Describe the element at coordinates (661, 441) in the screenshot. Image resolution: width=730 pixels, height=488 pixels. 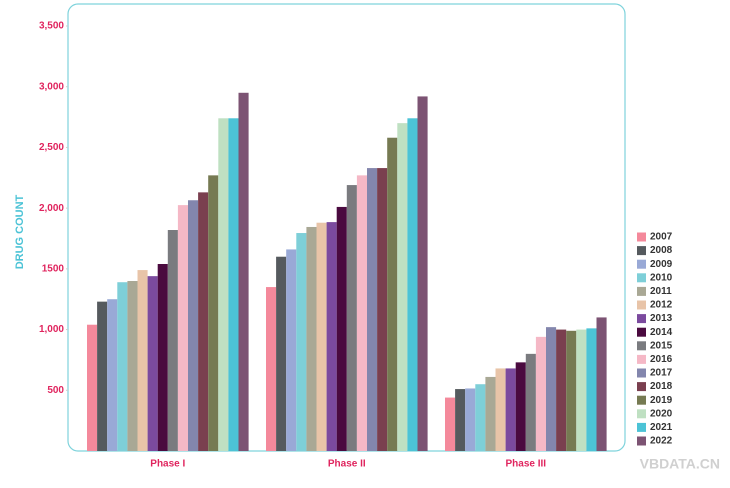
I see `legend-label: 2022` at that location.